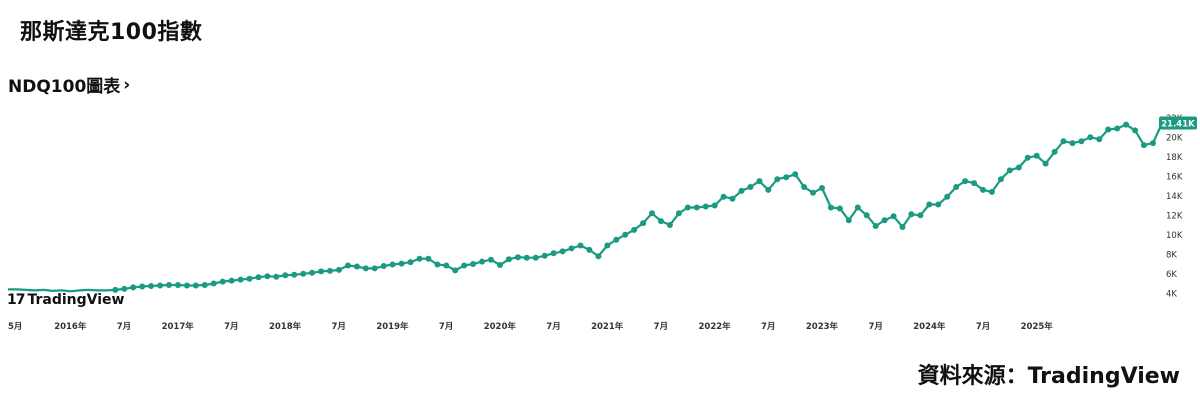 This screenshot has height=402, width=1200. I want to click on tradingview-logo-name: TradingView, so click(76, 300).